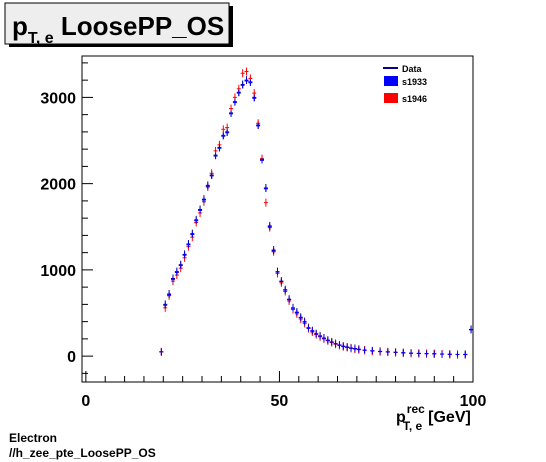  What do you see at coordinates (391, 81) in the screenshot?
I see `legend-swatch-s1933` at bounding box center [391, 81].